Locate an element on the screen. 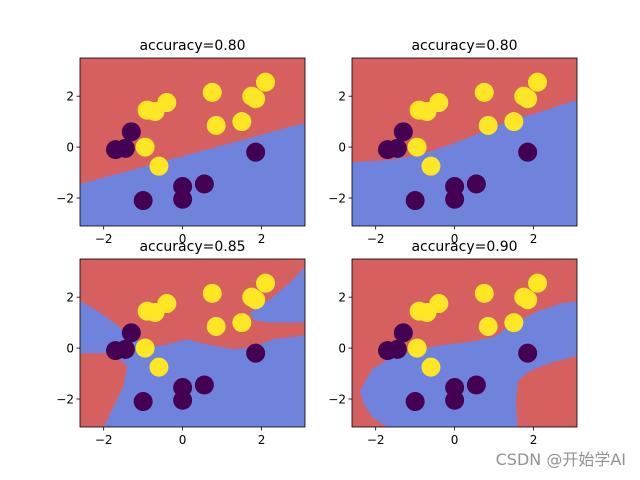  subplot-title: accuracy=0.85 is located at coordinates (192, 247).